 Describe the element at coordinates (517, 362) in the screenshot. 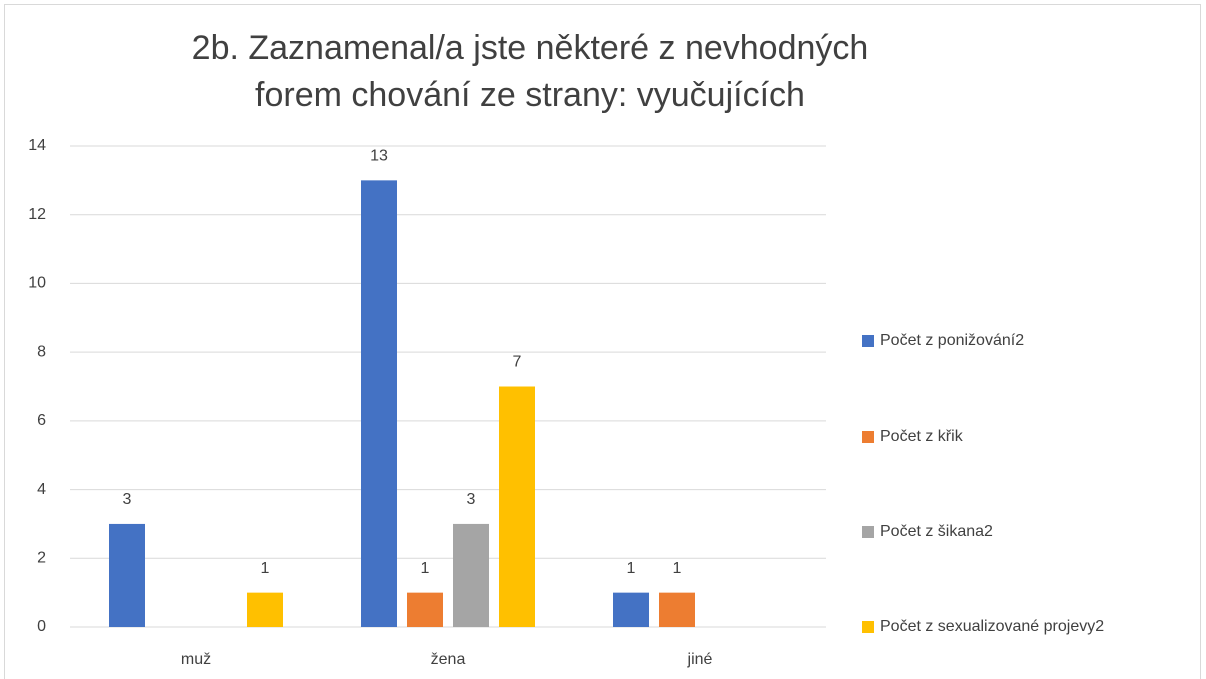

I see `data-label: 7` at that location.